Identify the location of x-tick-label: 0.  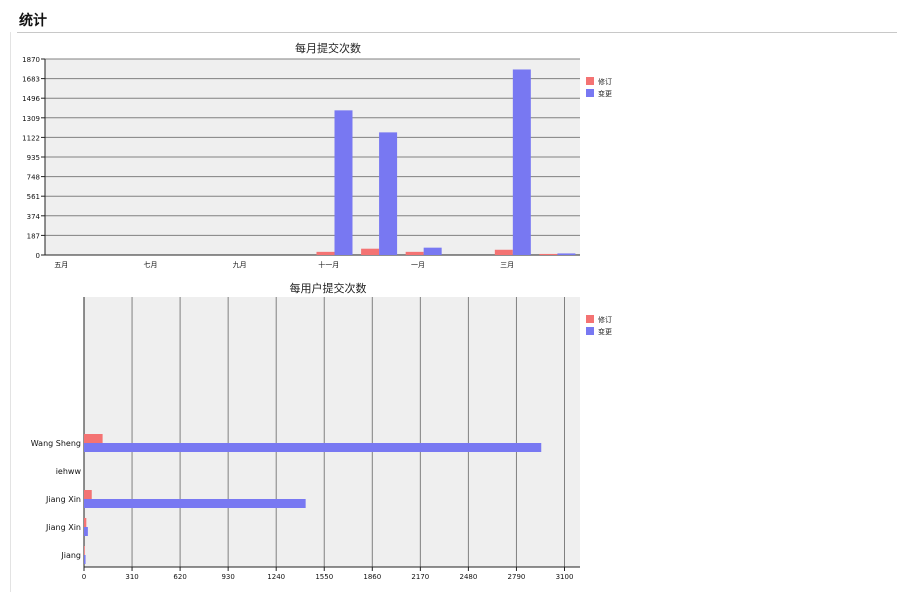
(84, 577).